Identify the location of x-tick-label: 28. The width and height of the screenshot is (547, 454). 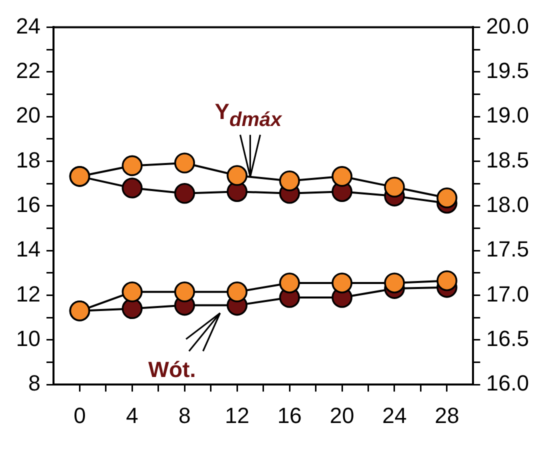
(447, 415).